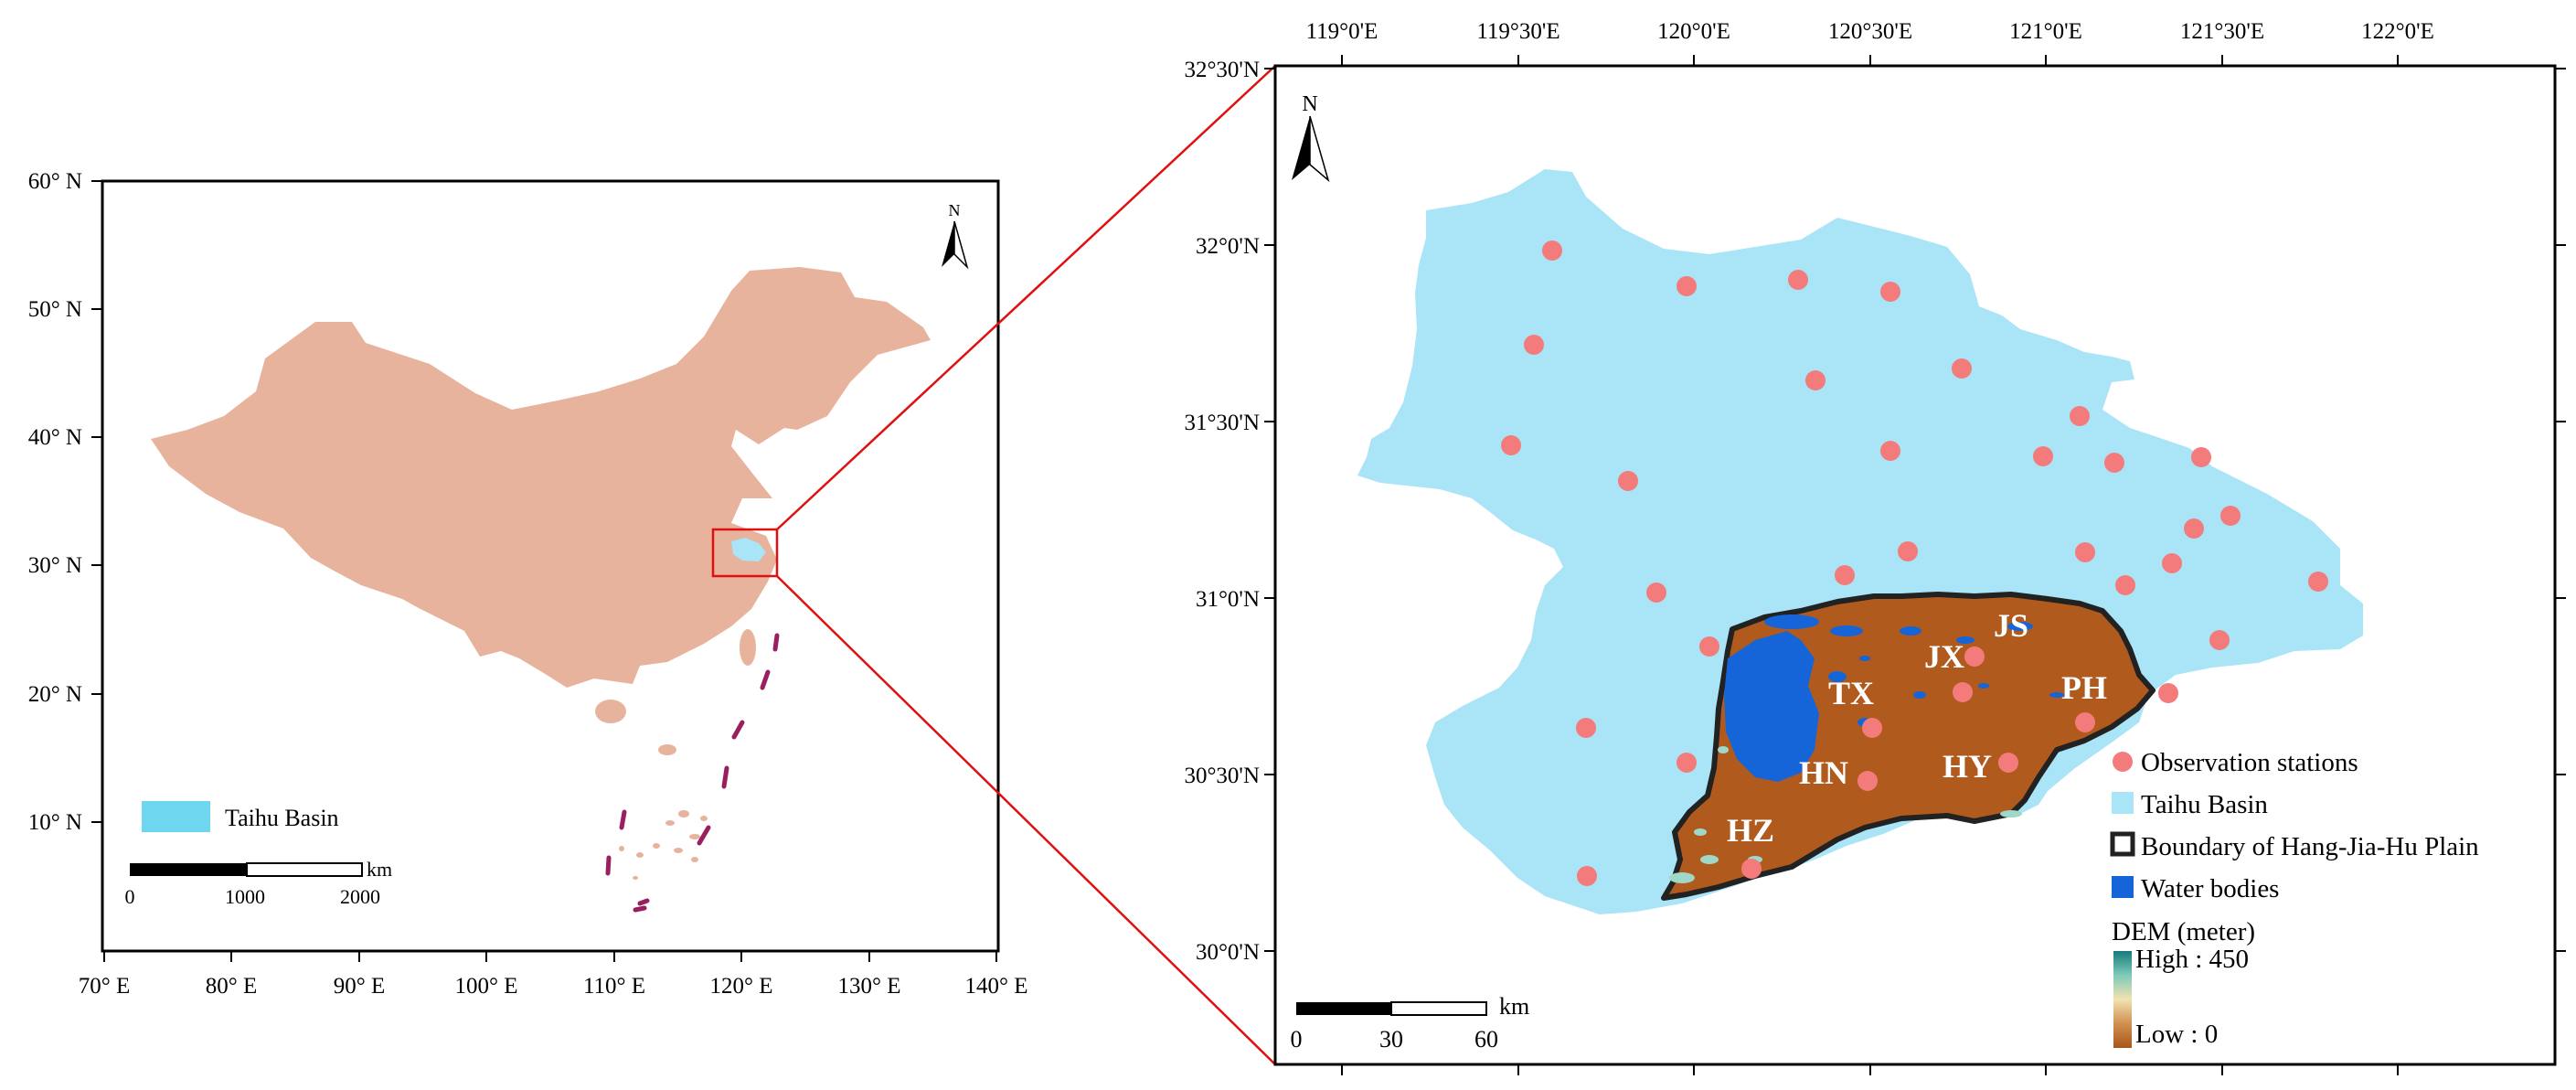 Image resolution: width=2576 pixels, height=1090 pixels. Describe the element at coordinates (282, 818) in the screenshot. I see `legend-label-taihu: Taihu Basin` at that location.